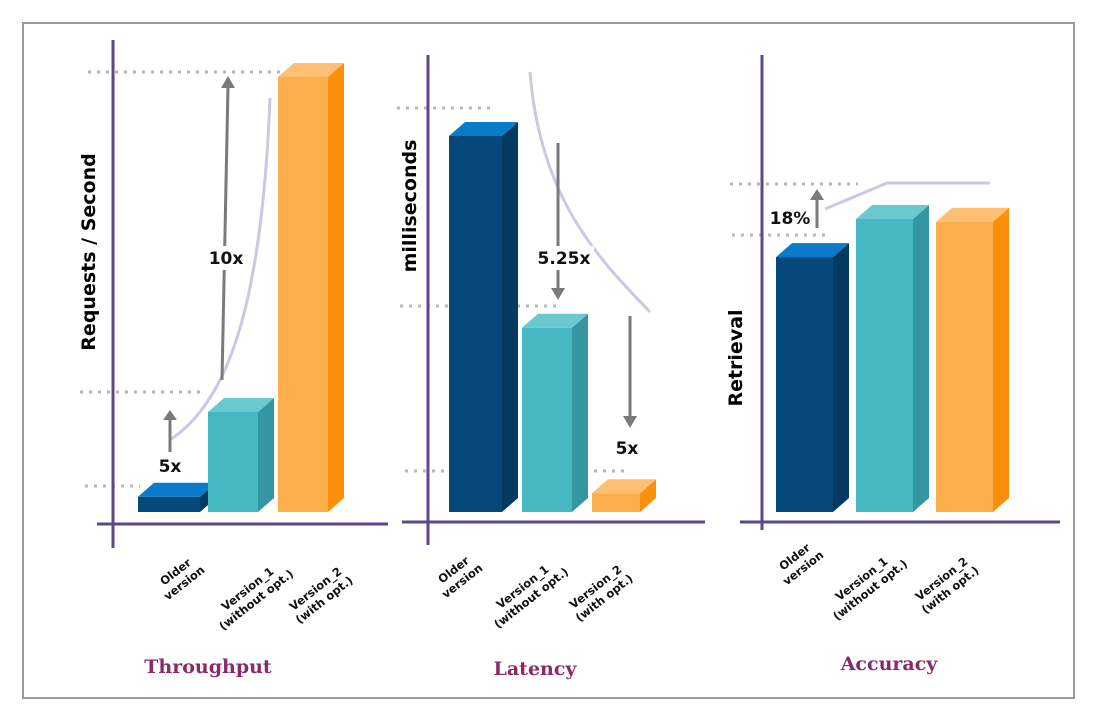 This screenshot has height=724, width=1096. Describe the element at coordinates (790, 219) in the screenshot. I see `annotation-18-percent: 18%` at that location.